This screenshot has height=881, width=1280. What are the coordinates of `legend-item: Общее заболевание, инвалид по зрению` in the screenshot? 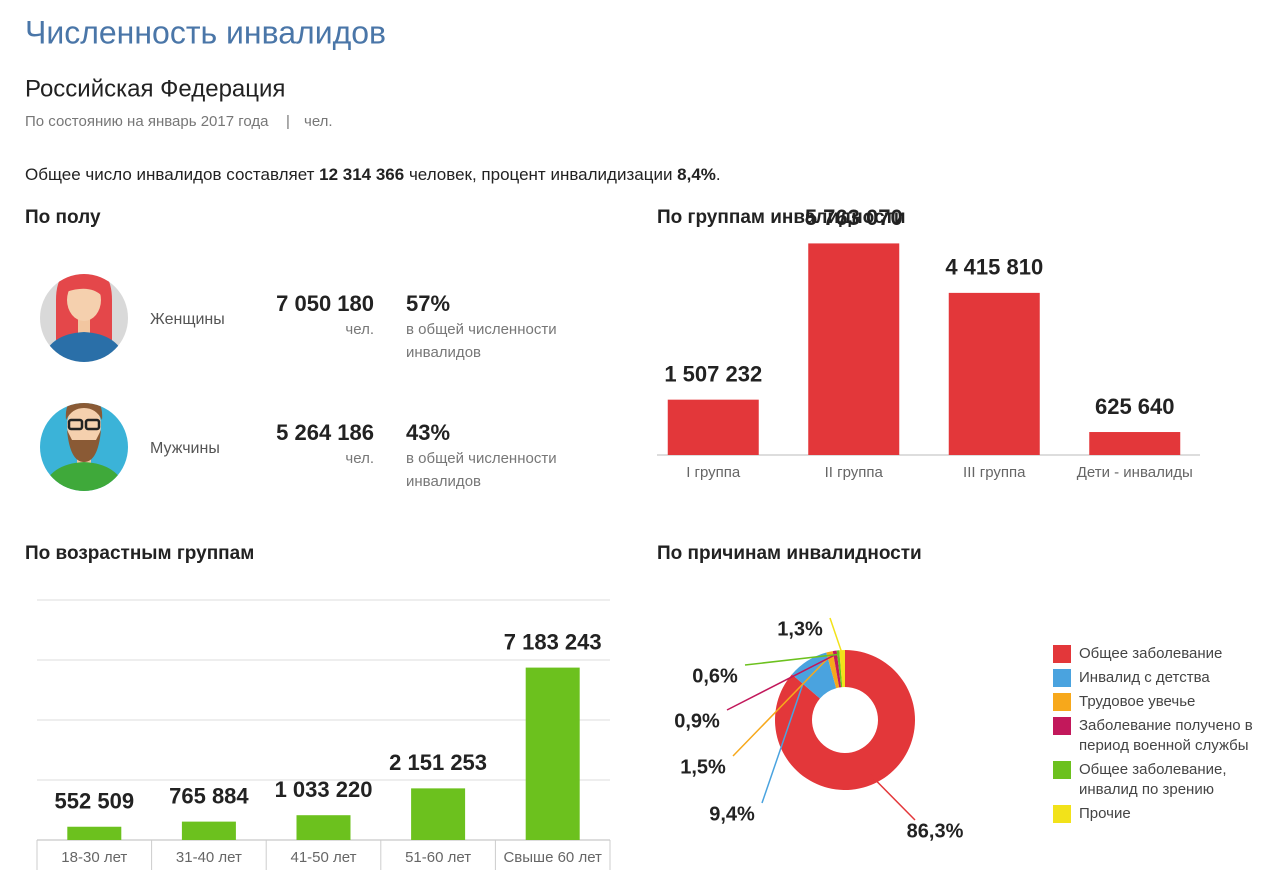 It's located at (1160, 780).